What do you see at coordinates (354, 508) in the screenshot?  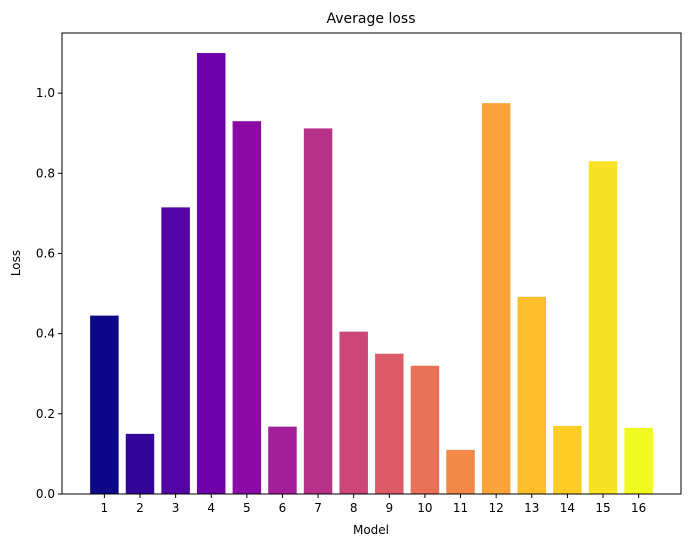 I see `x-tick-label: 8` at bounding box center [354, 508].